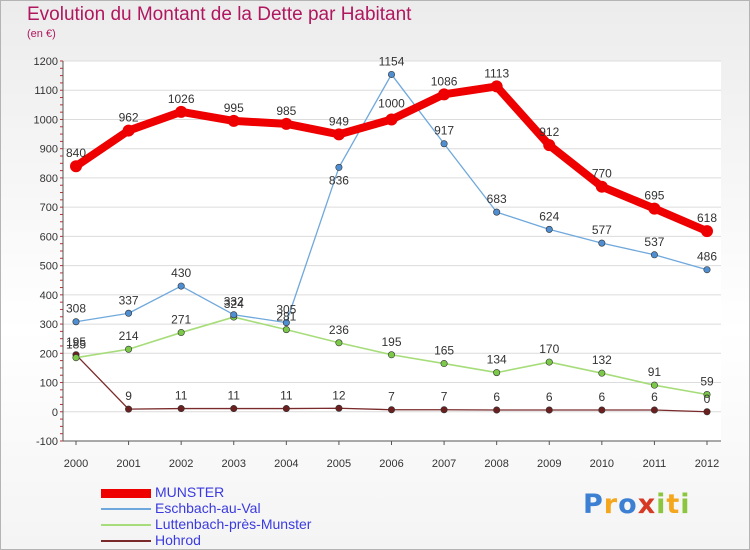 The width and height of the screenshot is (750, 550). What do you see at coordinates (549, 349) in the screenshot?
I see `data-label: 170` at bounding box center [549, 349].